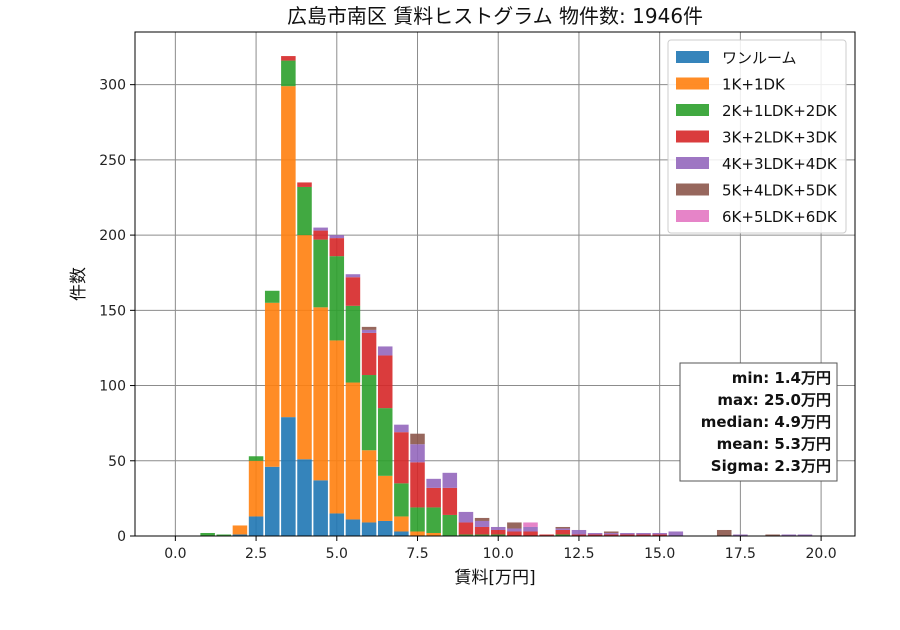 This screenshot has height=630, width=900. What do you see at coordinates (337, 554) in the screenshot?
I see `x-tick-label: 5.0` at bounding box center [337, 554].